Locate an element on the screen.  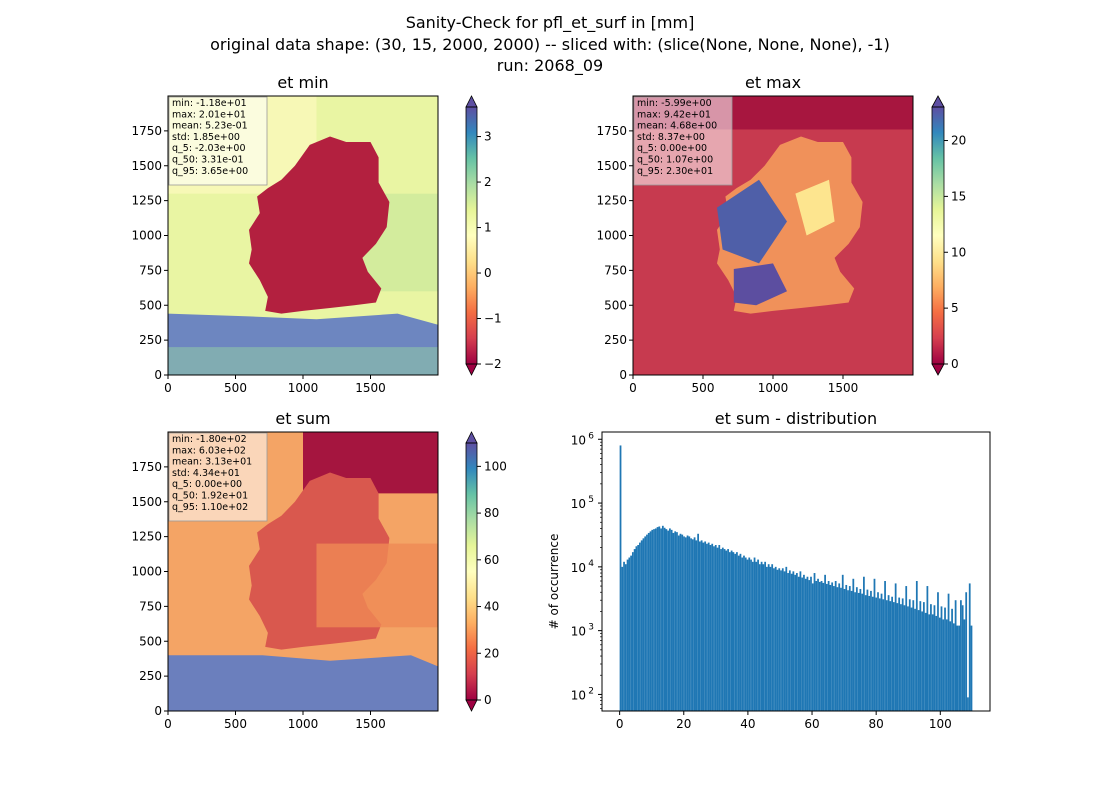
x-tick-label: 60 is located at coordinates (811, 724).